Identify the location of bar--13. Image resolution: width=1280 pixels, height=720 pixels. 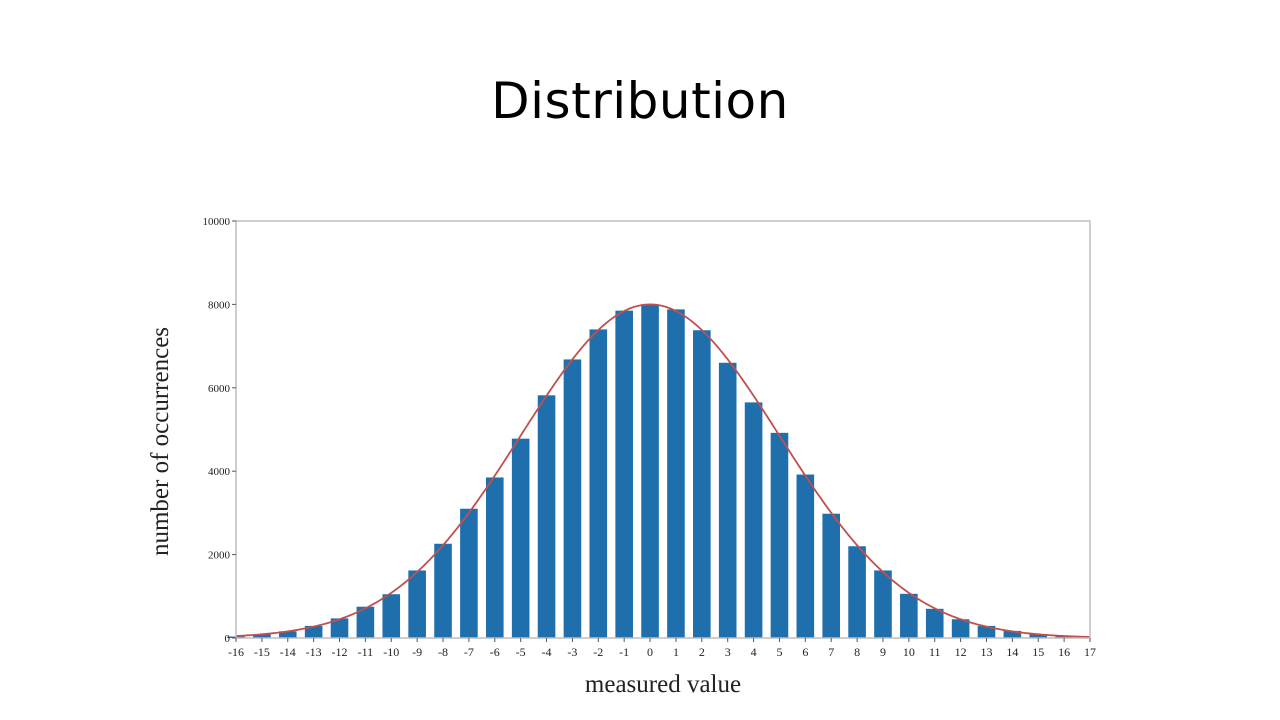
(313, 631).